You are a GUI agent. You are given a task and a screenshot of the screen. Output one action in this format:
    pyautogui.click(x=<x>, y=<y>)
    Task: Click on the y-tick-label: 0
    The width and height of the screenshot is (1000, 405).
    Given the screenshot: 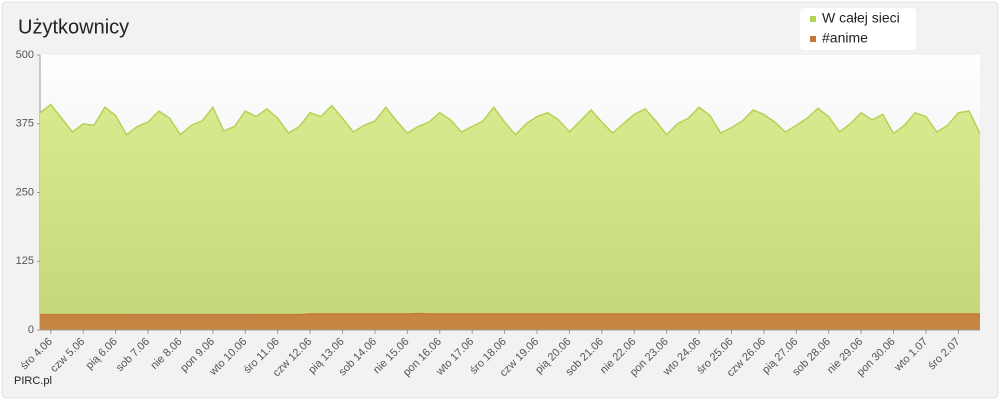 What is the action you would take?
    pyautogui.click(x=31, y=330)
    